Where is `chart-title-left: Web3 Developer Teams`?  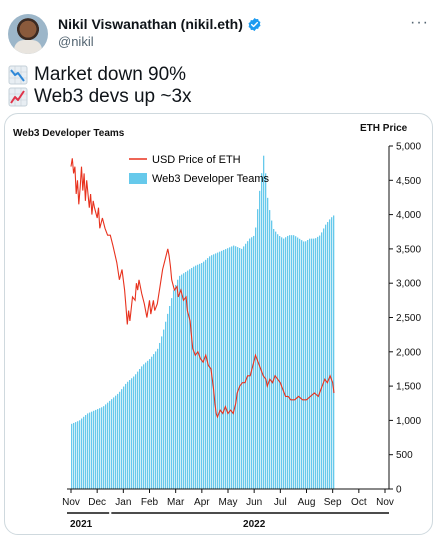
chart-title-left: Web3 Developer Teams is located at coordinates (69, 133).